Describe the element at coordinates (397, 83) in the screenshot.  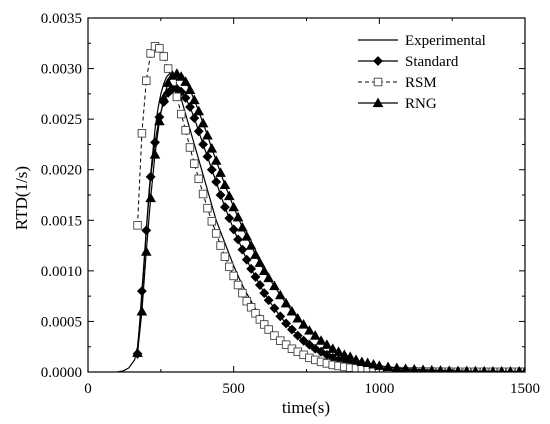
I see `legend-entry-rsm: RSM` at that location.